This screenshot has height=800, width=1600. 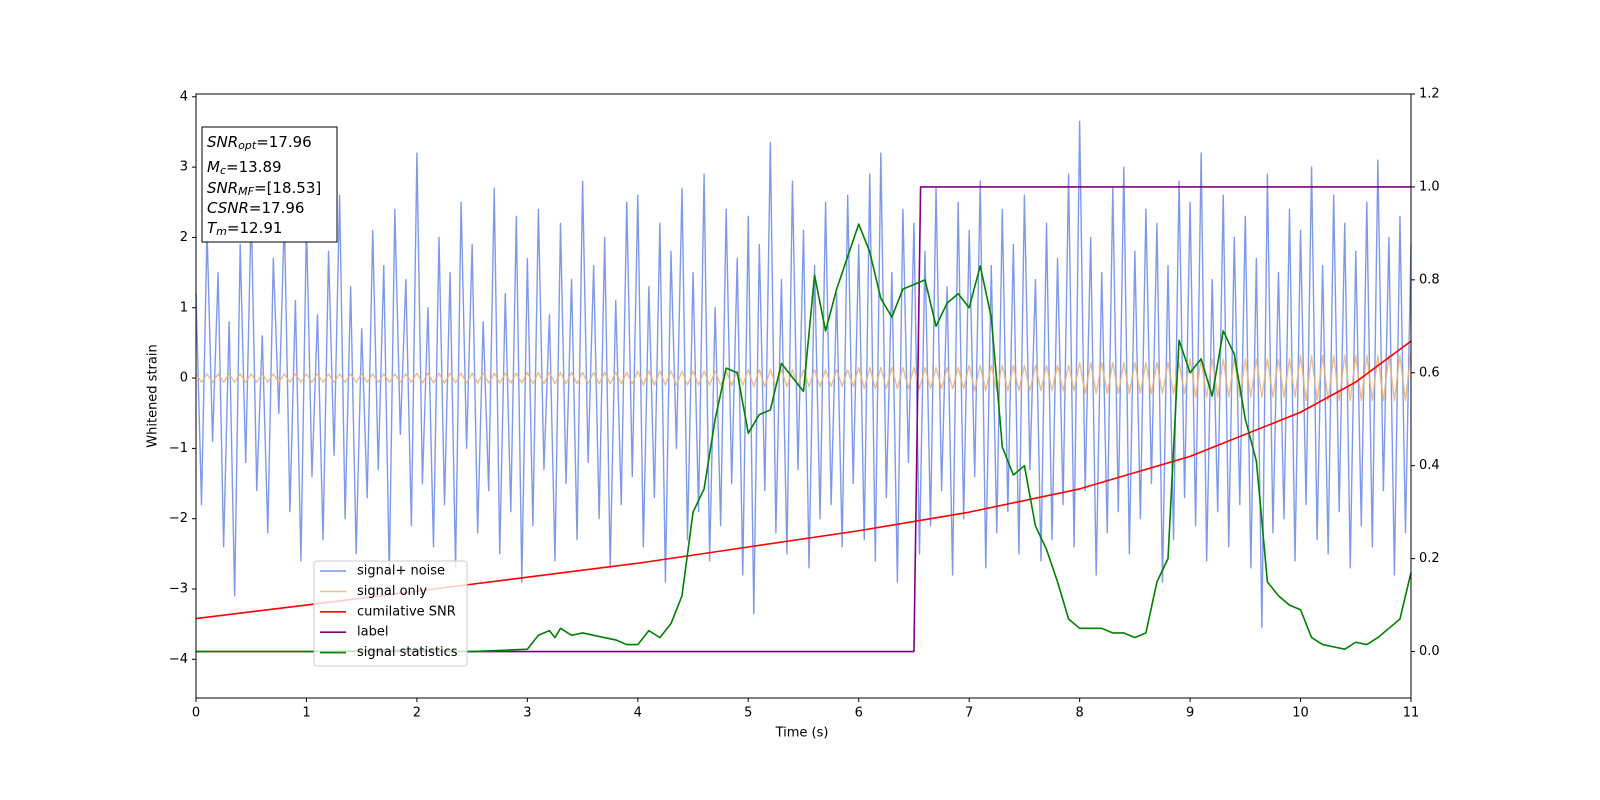 What do you see at coordinates (802, 733) in the screenshot?
I see `x-axis-label: Time (s)` at bounding box center [802, 733].